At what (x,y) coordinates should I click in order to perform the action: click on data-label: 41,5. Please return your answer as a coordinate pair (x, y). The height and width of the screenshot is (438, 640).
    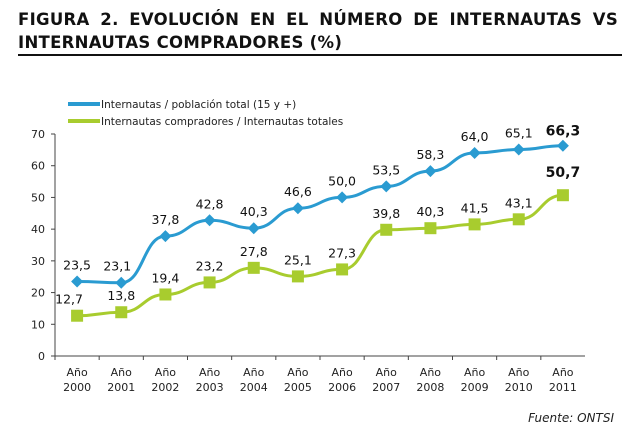
    Looking at the image, I should click on (475, 207).